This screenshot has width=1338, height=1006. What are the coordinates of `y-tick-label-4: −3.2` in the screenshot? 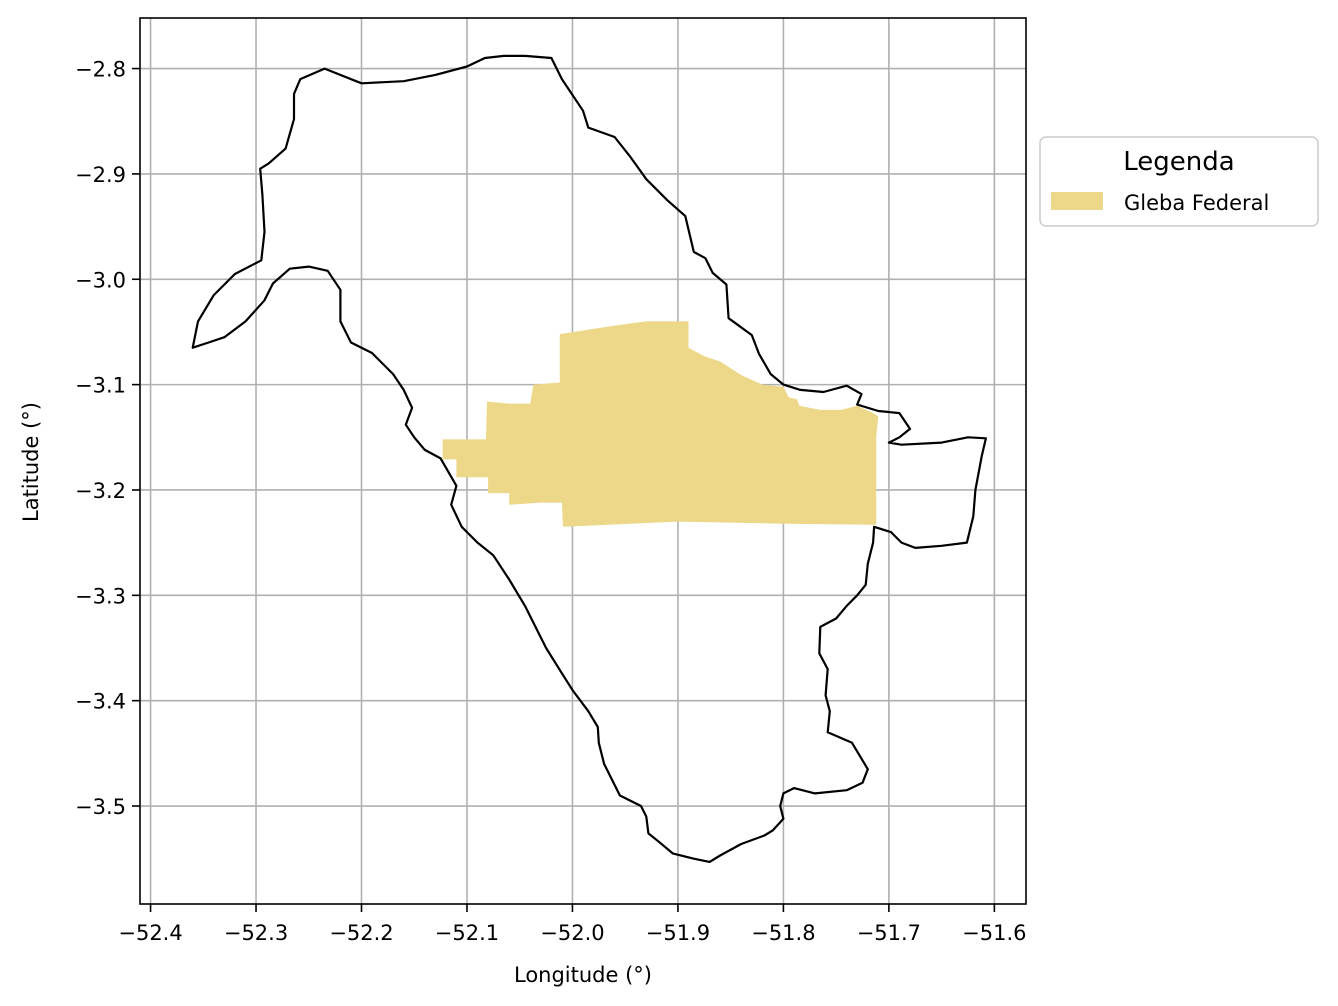 It's located at (100, 491).